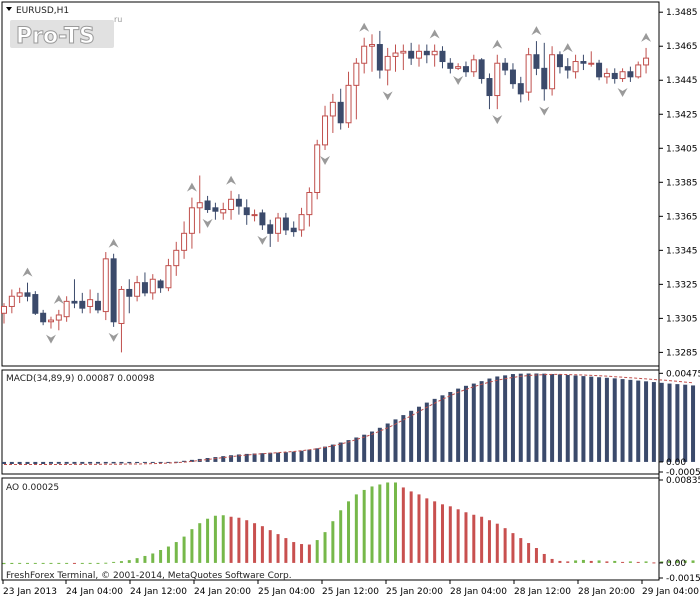  Describe the element at coordinates (9, 9) in the screenshot. I see `dropdown-triangle-icon` at that location.